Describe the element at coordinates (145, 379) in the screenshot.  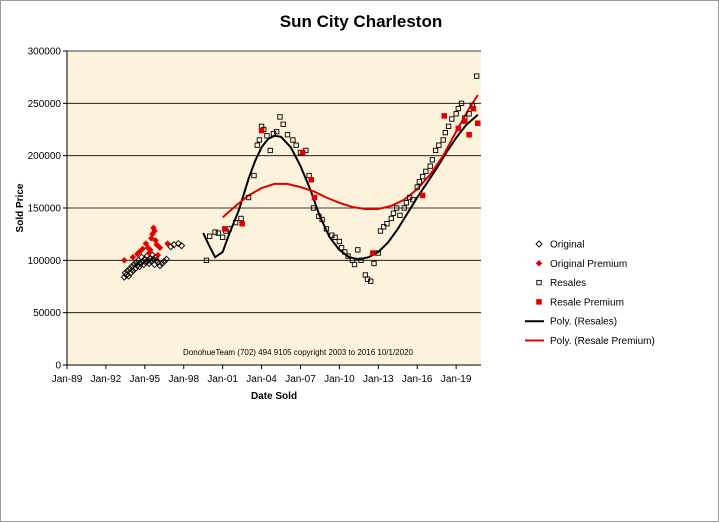
I see `x-tick-label: Jan-95` at that location.